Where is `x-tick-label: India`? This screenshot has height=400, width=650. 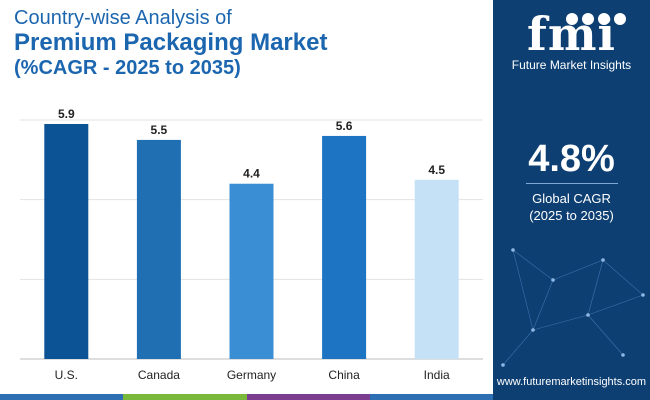
x-tick-label: India is located at coordinates (437, 375).